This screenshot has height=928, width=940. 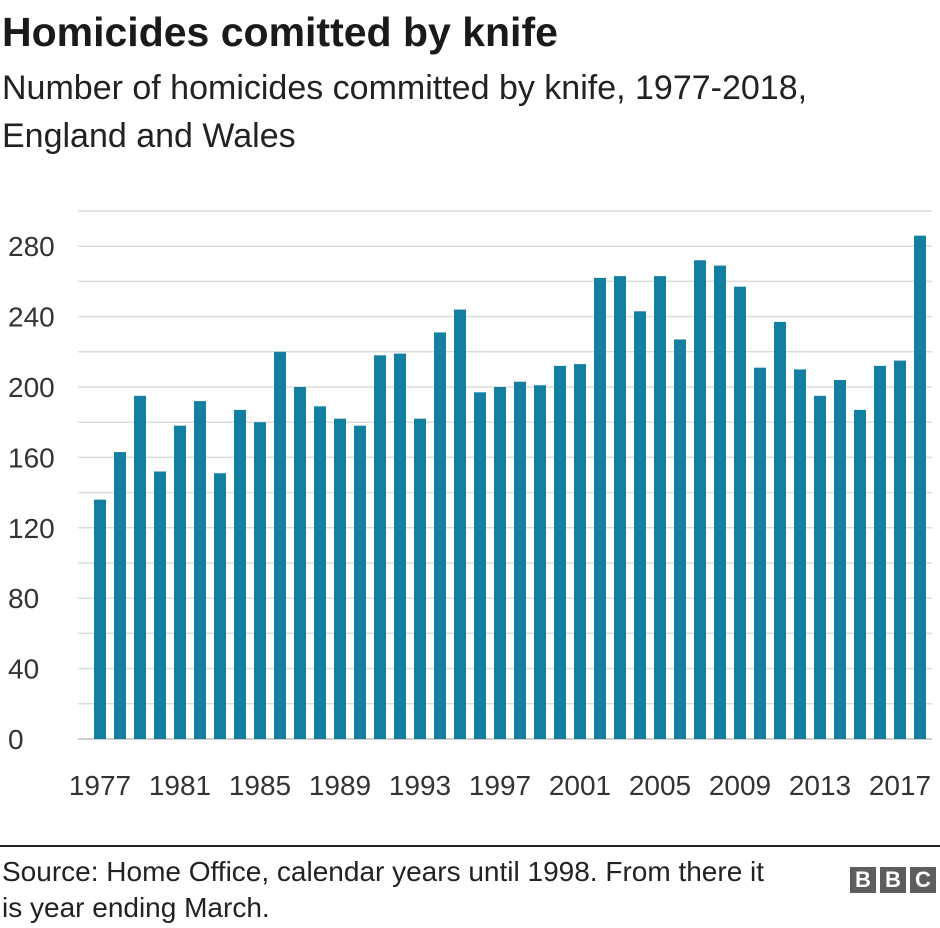 I want to click on x-tick-label: 2001, so click(x=580, y=785).